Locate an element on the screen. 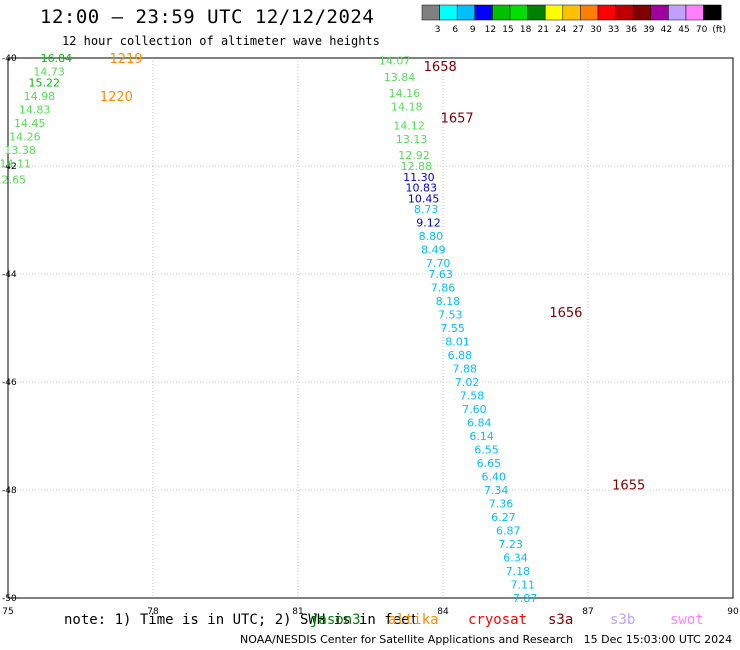 This screenshot has height=650, width=740. wave-height-label: 6.88 is located at coordinates (460, 355).